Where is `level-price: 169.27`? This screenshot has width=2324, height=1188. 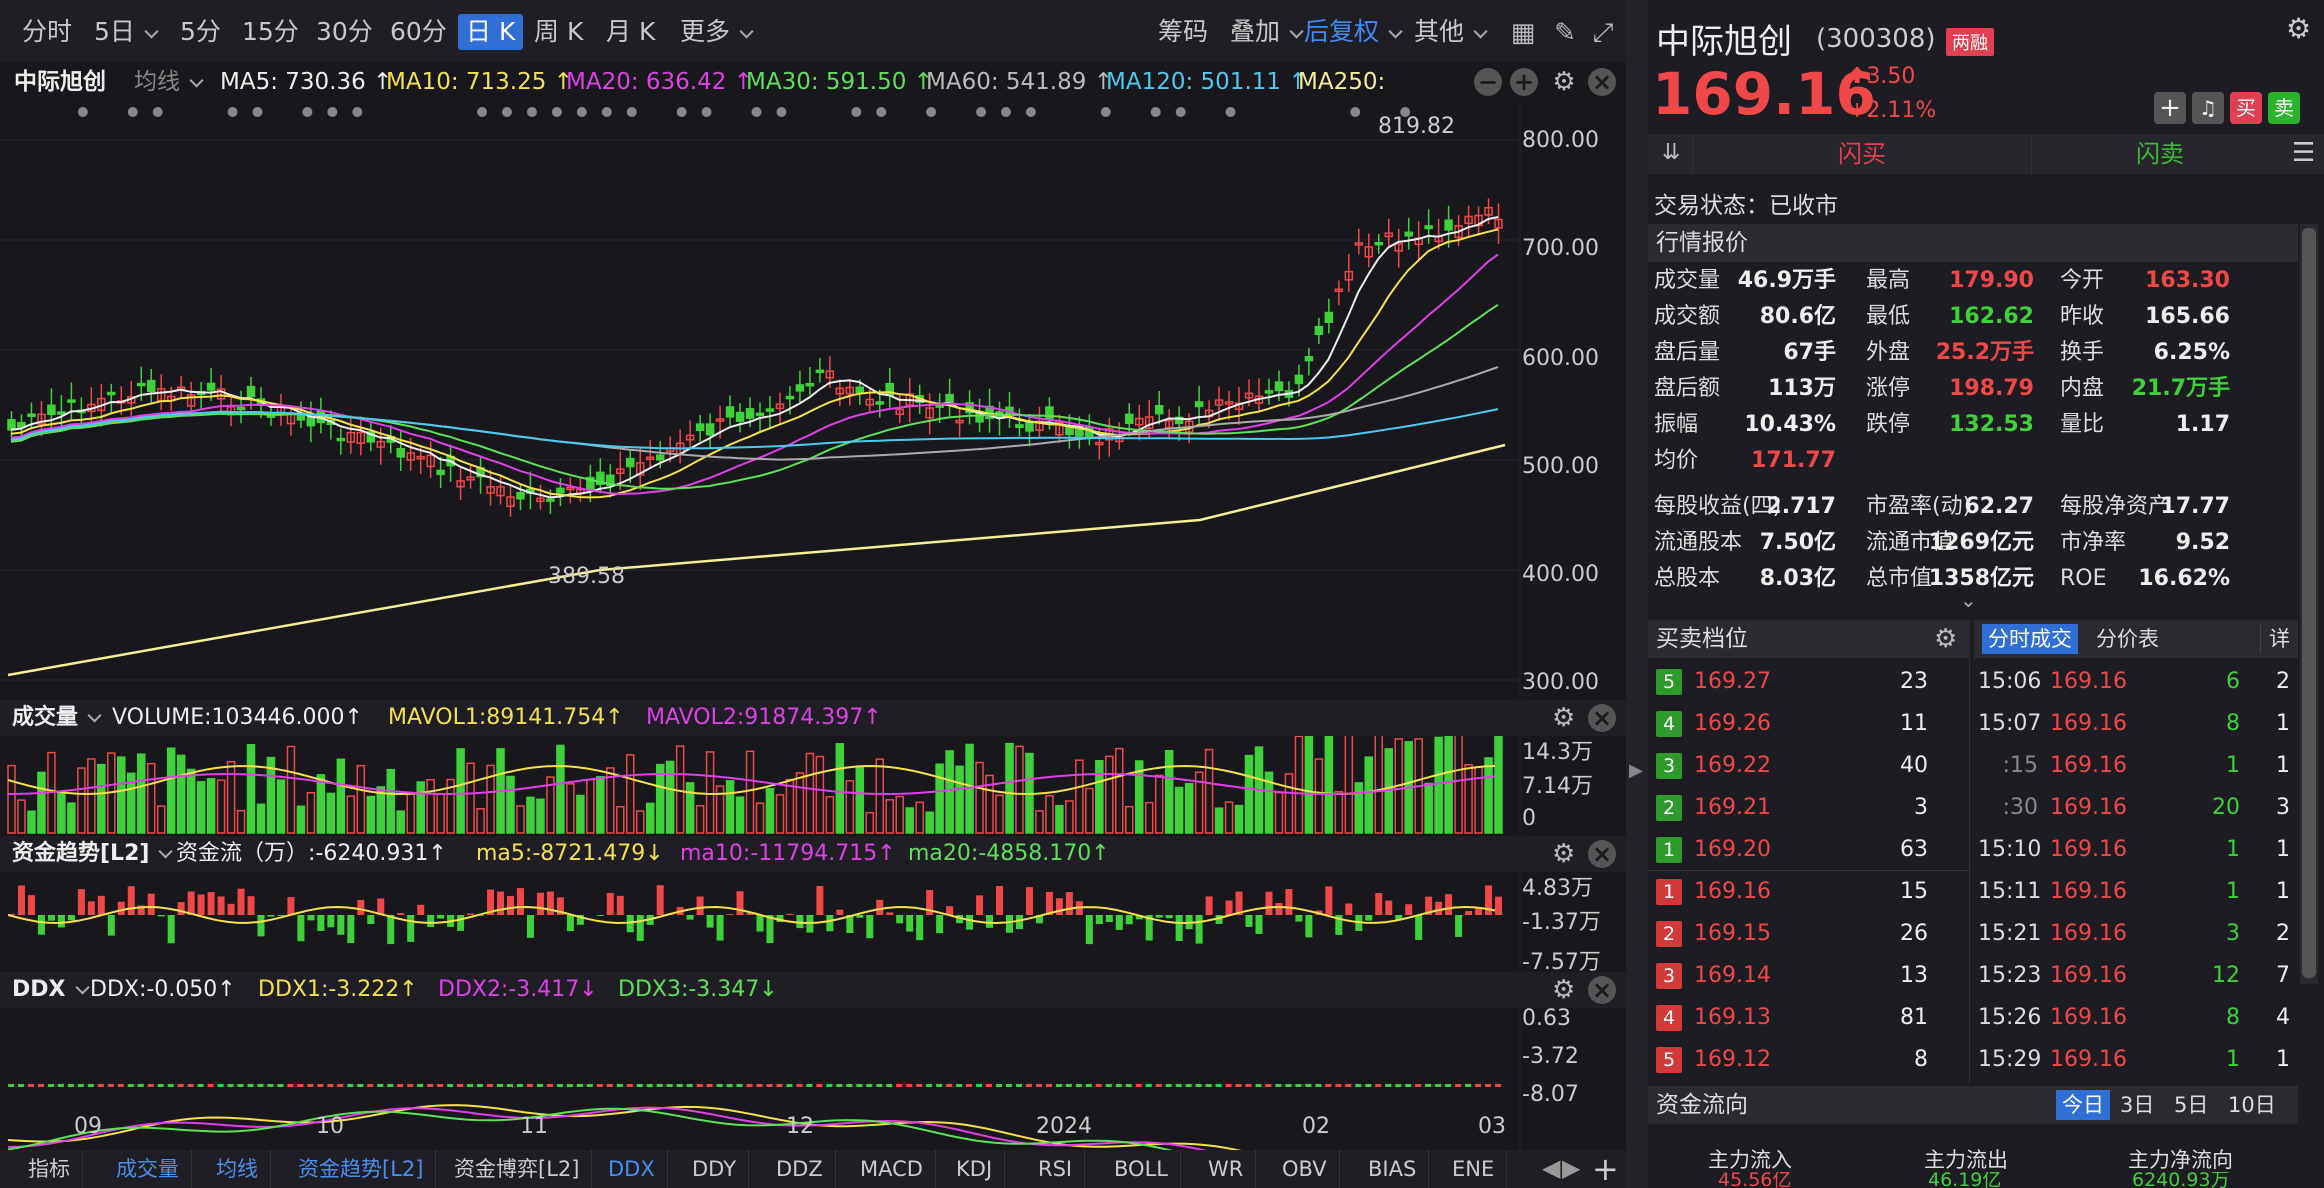 level-price: 169.27 is located at coordinates (1732, 681).